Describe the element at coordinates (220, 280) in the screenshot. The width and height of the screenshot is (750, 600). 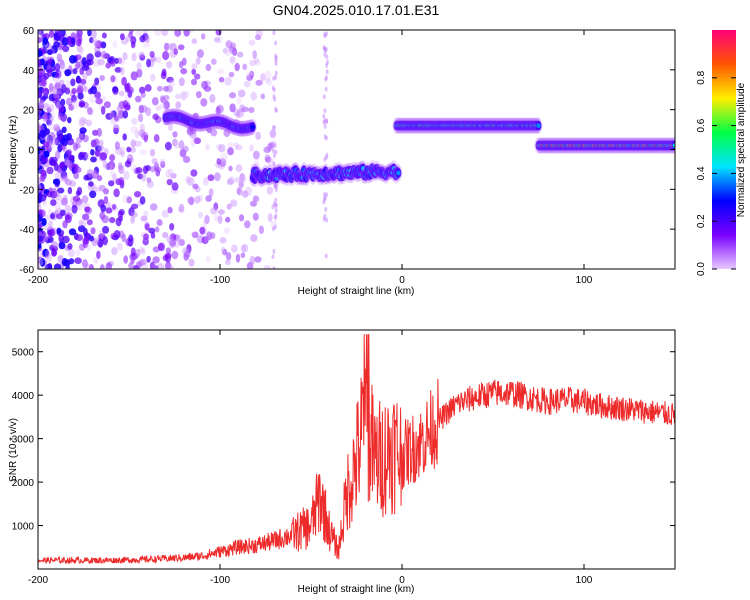
I see `spectrogram-x-tick-label: -100` at that location.